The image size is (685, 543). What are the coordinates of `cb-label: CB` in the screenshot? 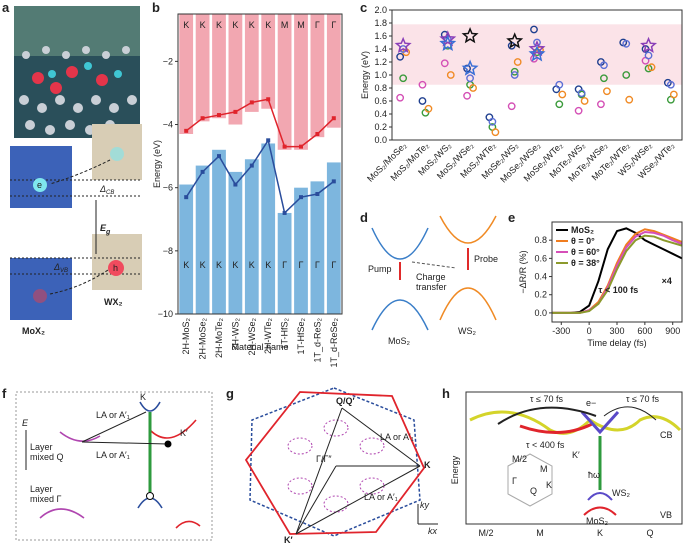 It's located at (666, 435).